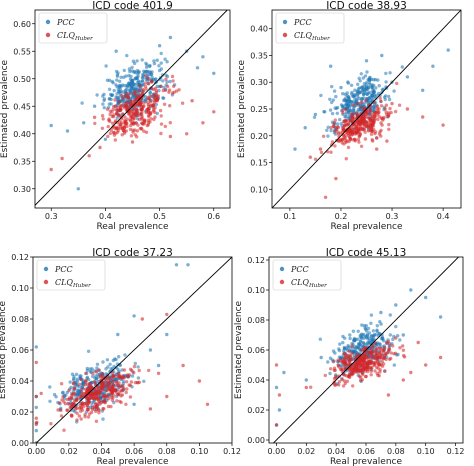 This screenshot has height=466, width=474. I want to click on y-axis-label: Estimated prevalence, so click(239, 349).